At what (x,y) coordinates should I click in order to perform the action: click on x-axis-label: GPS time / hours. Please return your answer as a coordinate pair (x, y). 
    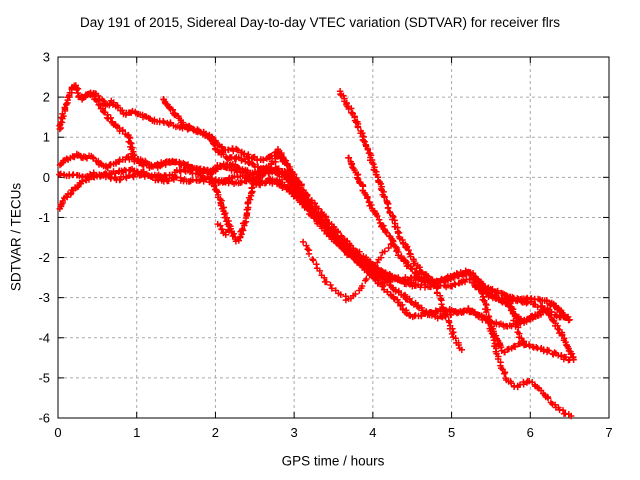
    Looking at the image, I should click on (333, 461).